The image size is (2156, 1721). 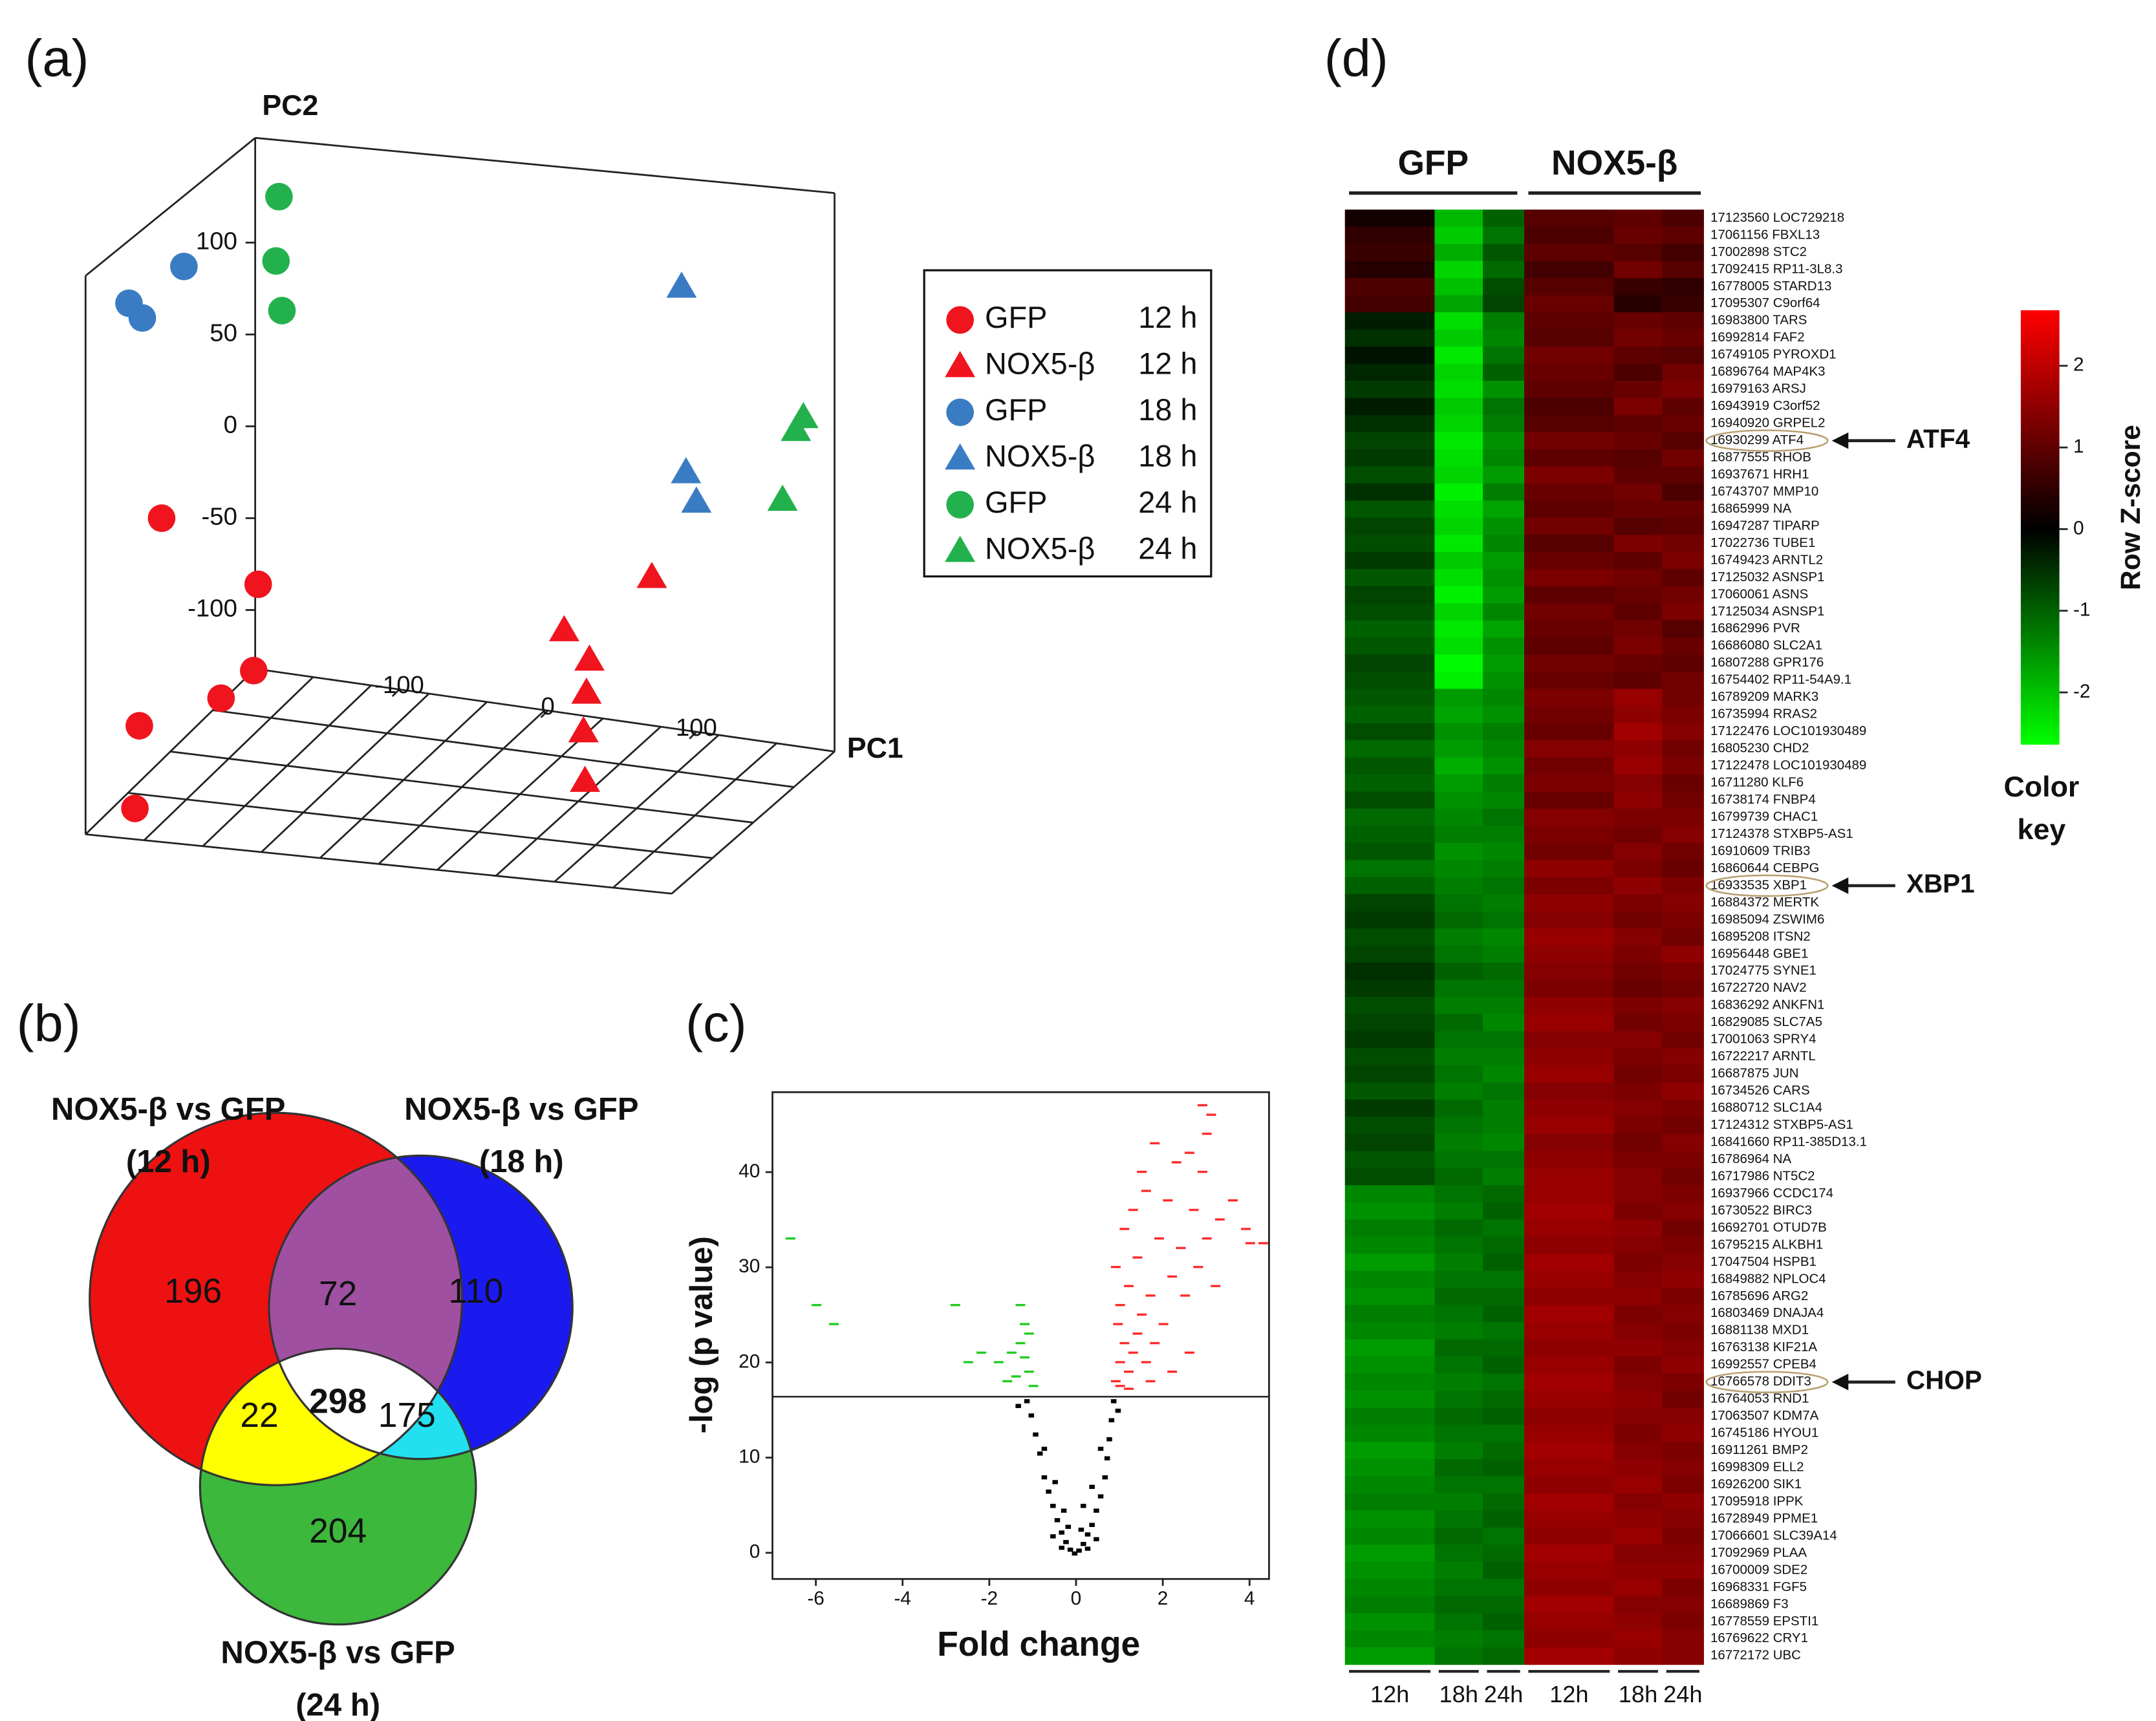 I want to click on floor-grid, so click(x=503, y=749).